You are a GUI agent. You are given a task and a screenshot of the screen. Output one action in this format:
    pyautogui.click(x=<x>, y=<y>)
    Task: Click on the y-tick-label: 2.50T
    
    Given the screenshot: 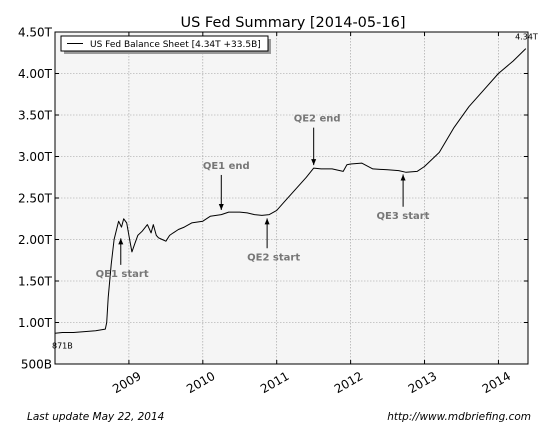 What is the action you would take?
    pyautogui.click(x=35, y=199)
    